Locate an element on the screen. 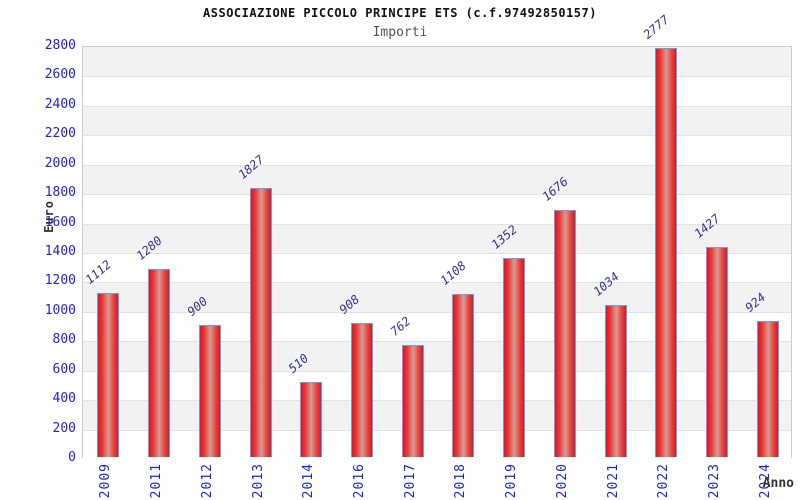 This screenshot has width=800, height=500. x-tick-label: 2014 is located at coordinates (309, 481).